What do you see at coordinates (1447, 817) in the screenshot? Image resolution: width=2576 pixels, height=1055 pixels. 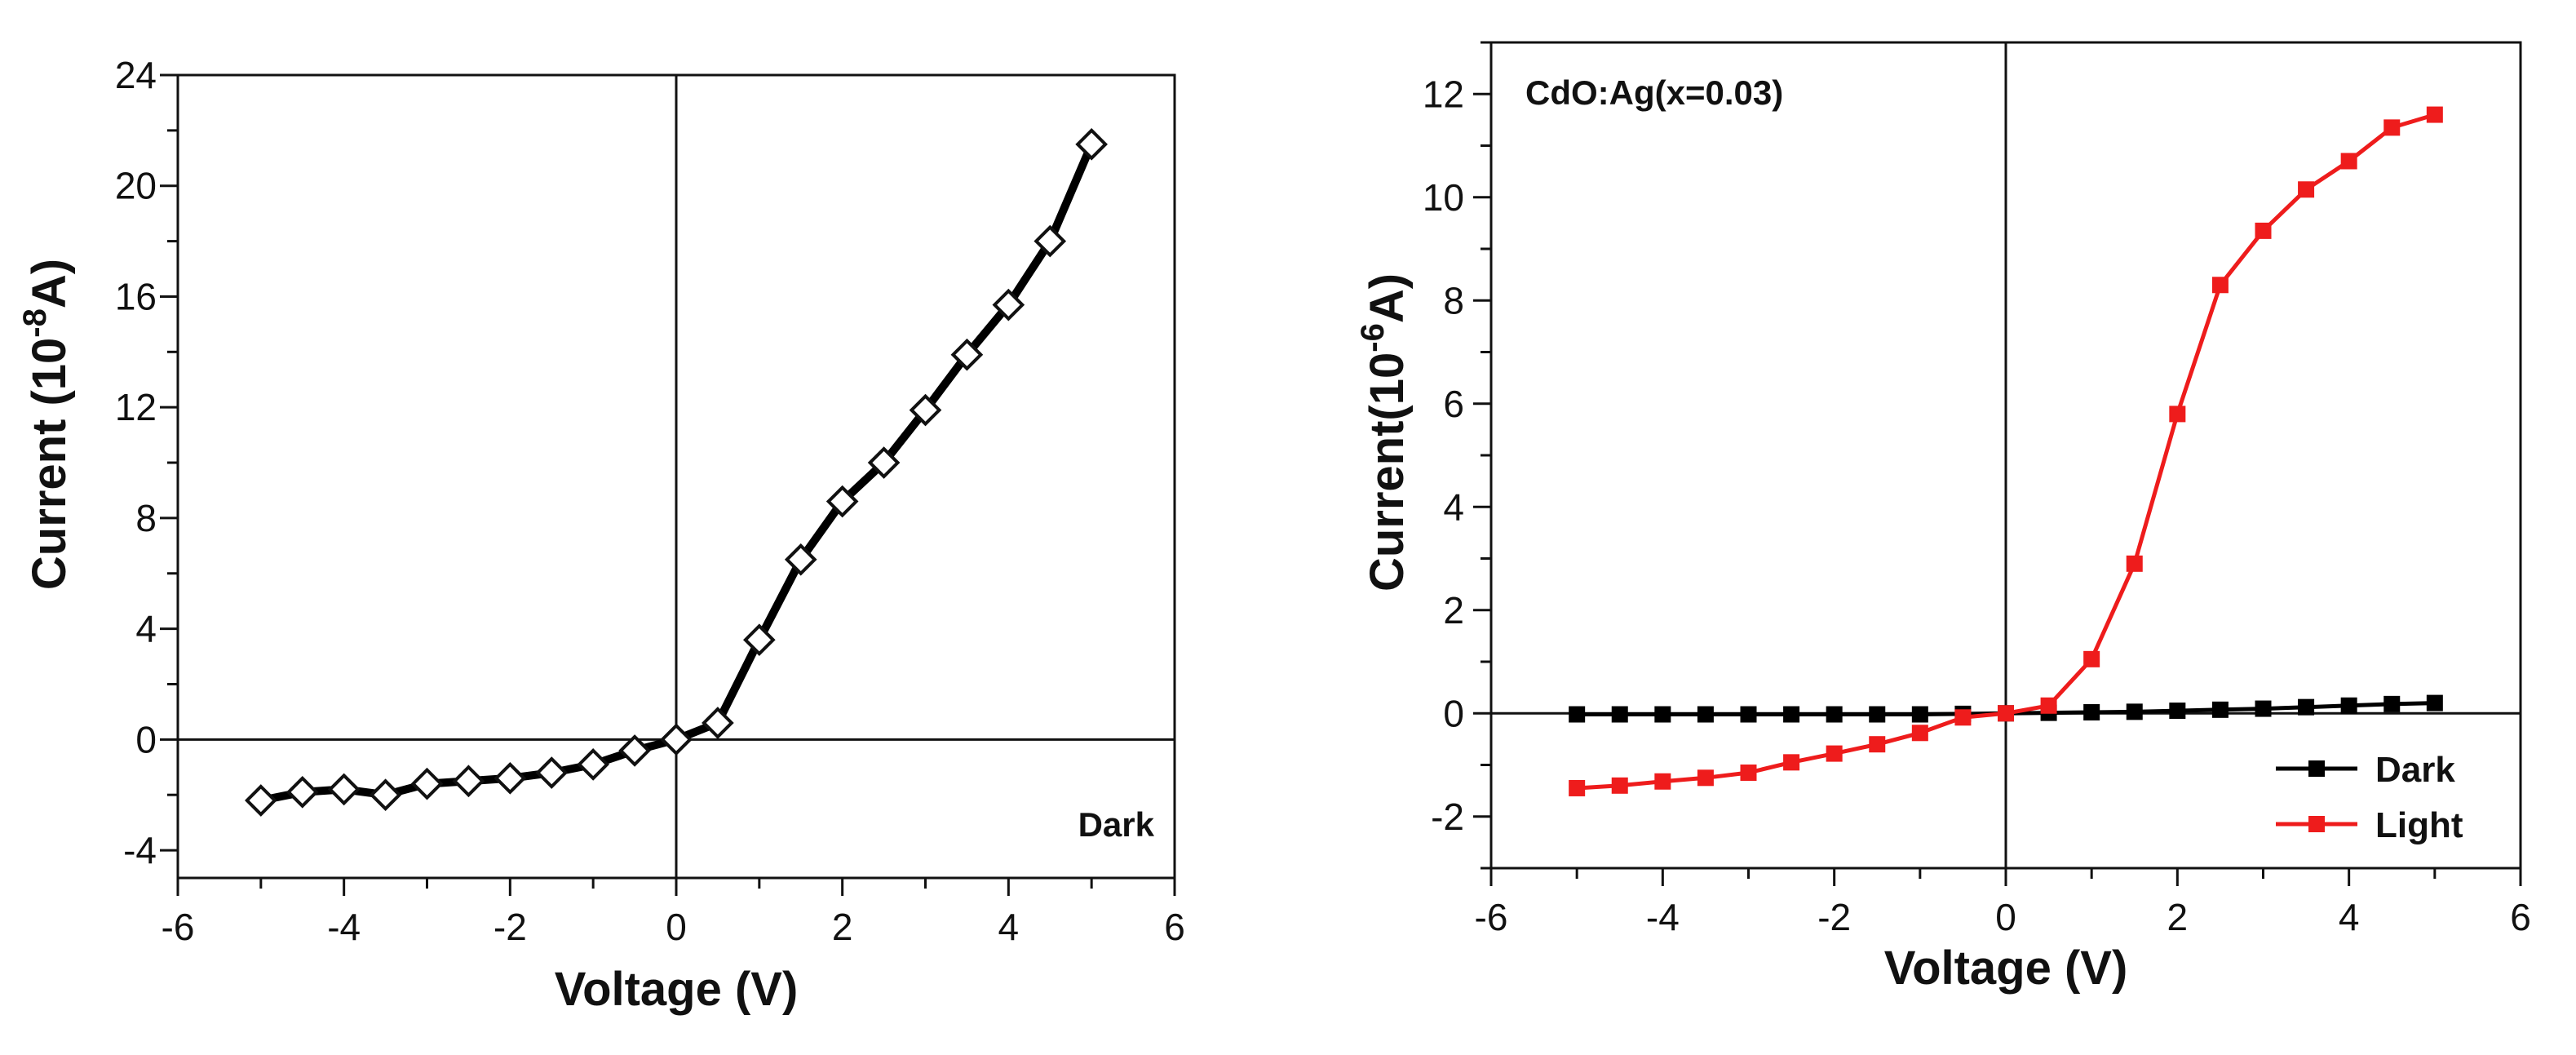 I see `y-tick-label: -2` at bounding box center [1447, 817].